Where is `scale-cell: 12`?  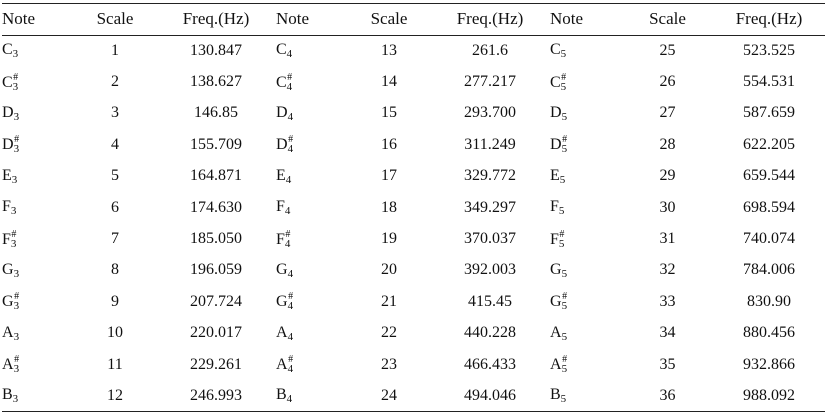 scale-cell: 12 is located at coordinates (115, 396).